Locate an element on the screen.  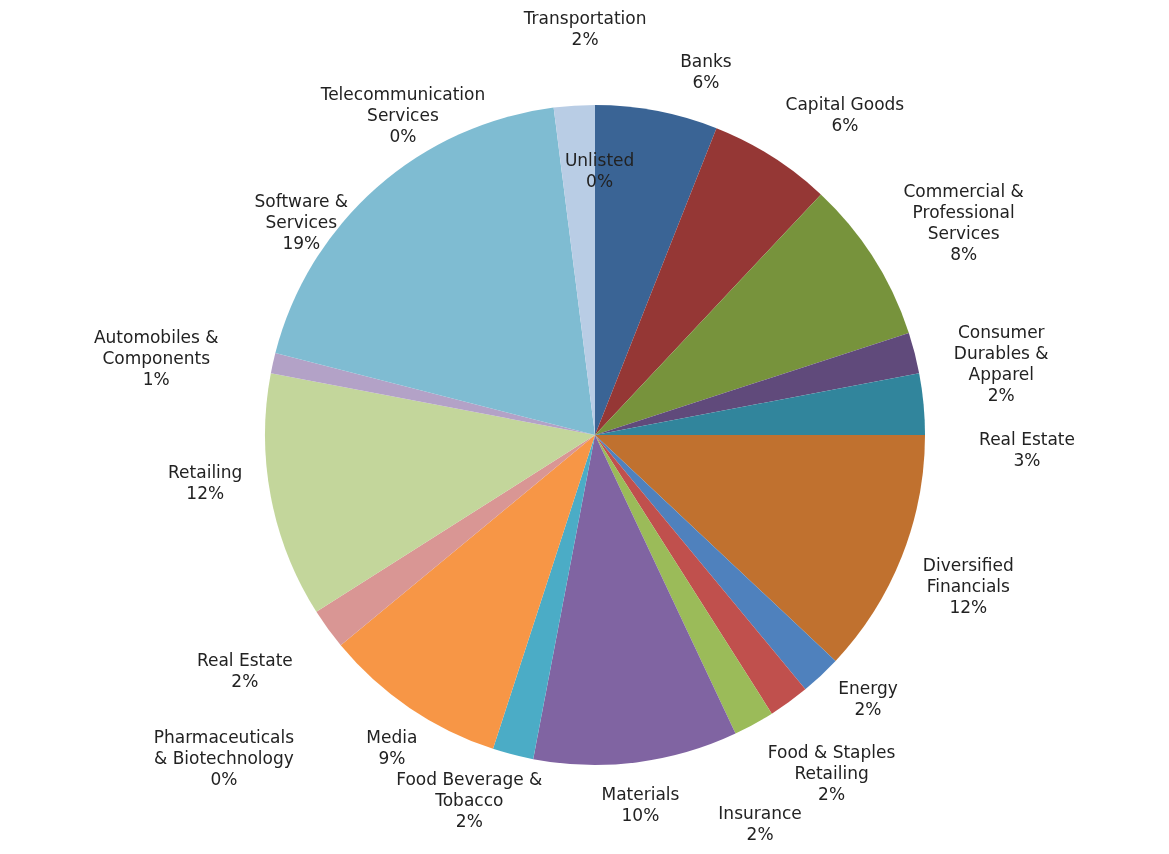
data-label: 8% is located at coordinates (964, 254).